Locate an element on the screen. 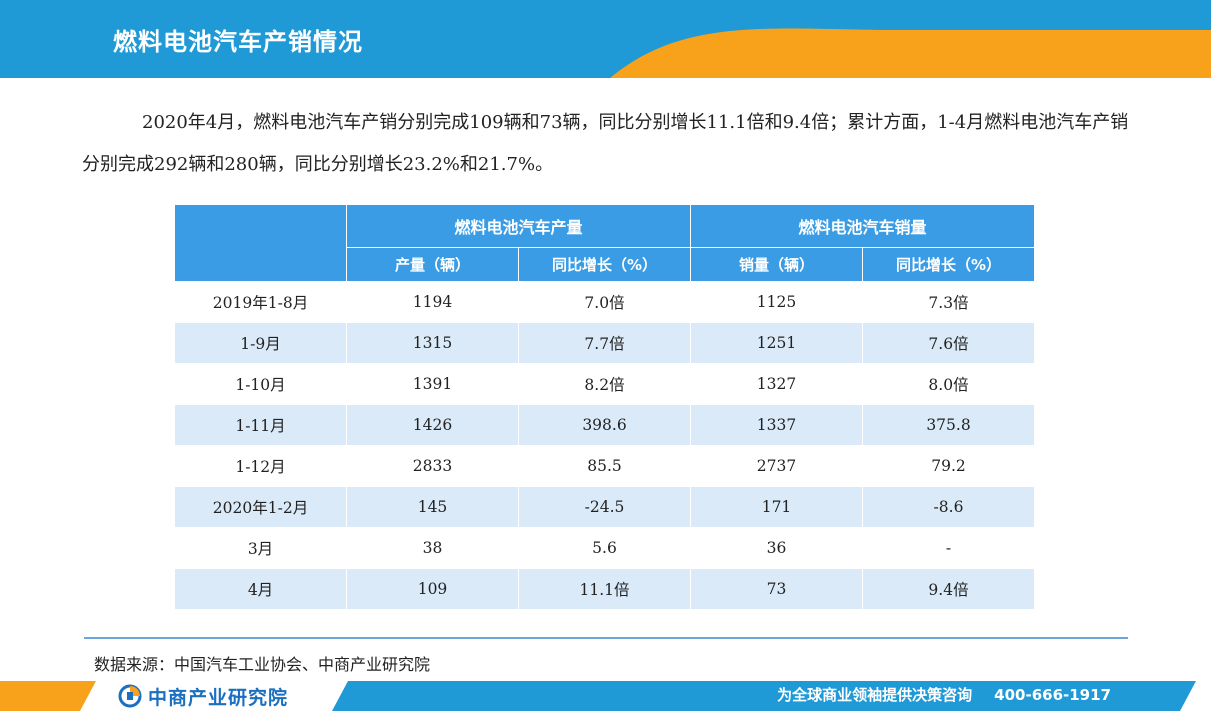  table-cell: 8.0倍 is located at coordinates (948, 384).